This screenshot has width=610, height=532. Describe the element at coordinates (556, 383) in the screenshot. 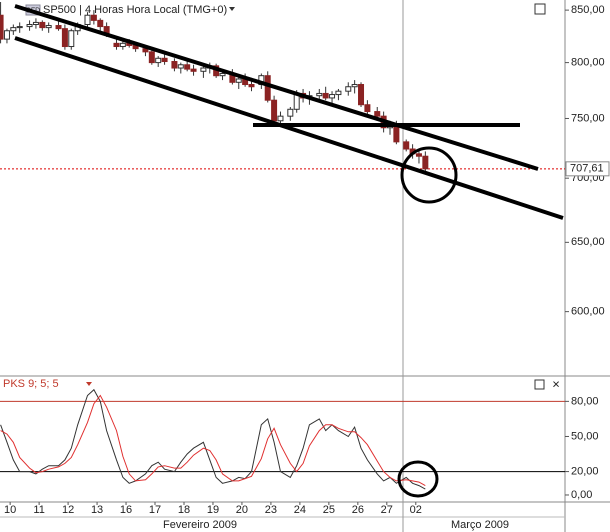

I see `close-button: ×` at that location.